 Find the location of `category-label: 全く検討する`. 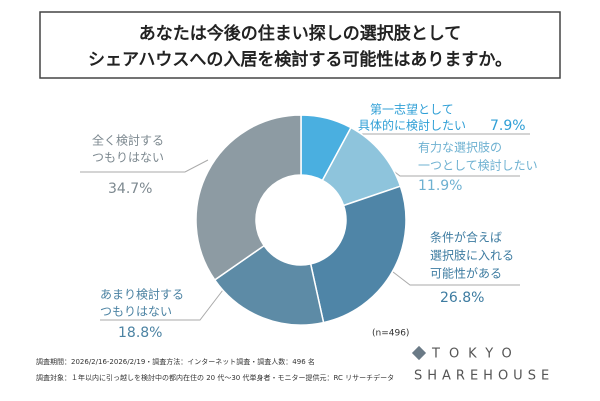

category-label: 全く検討する is located at coordinates (128, 140).